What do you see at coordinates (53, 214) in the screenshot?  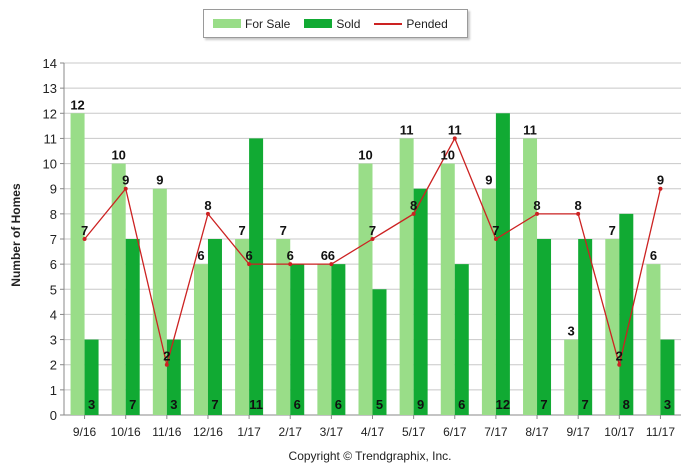 I see `y-tick-label: 8` at bounding box center [53, 214].